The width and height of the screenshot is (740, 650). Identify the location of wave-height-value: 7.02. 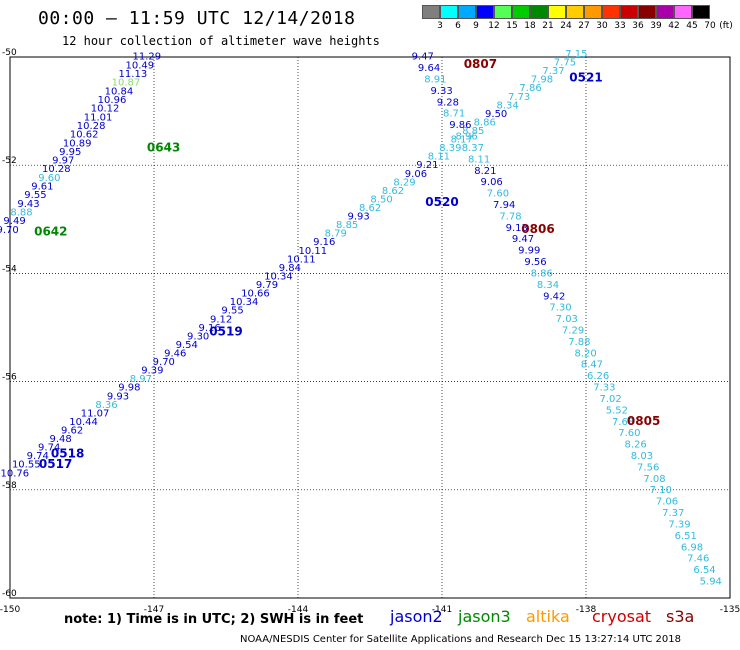
(610, 399).